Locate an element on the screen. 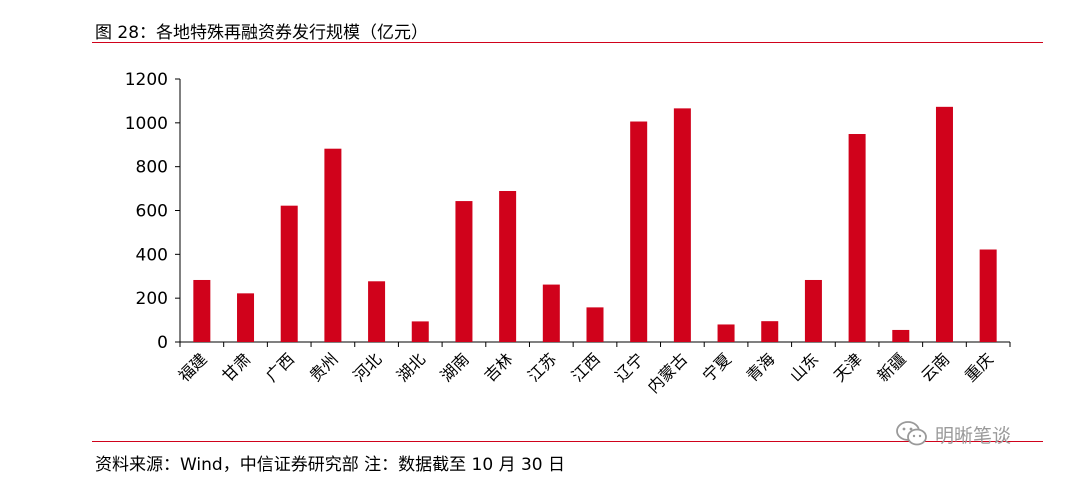 Image resolution: width=1080 pixels, height=483 pixels. wechat-icon is located at coordinates (912, 434).